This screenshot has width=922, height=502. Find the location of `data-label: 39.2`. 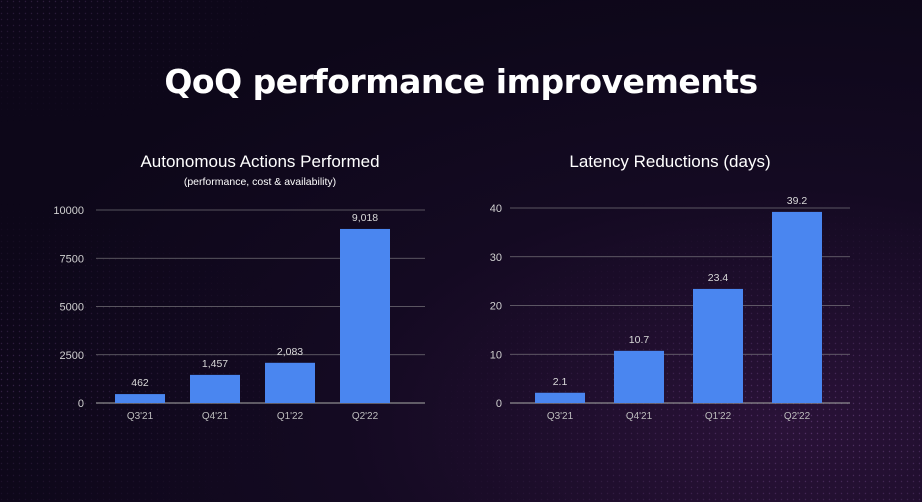

data-label: 39.2 is located at coordinates (797, 201).